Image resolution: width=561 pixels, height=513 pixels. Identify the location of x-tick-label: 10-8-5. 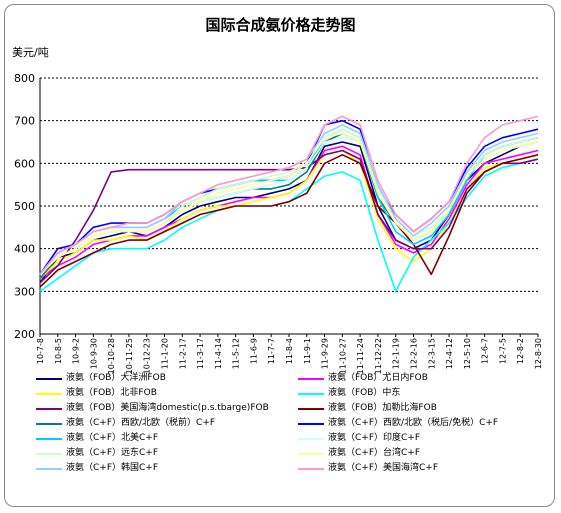
(58, 351).